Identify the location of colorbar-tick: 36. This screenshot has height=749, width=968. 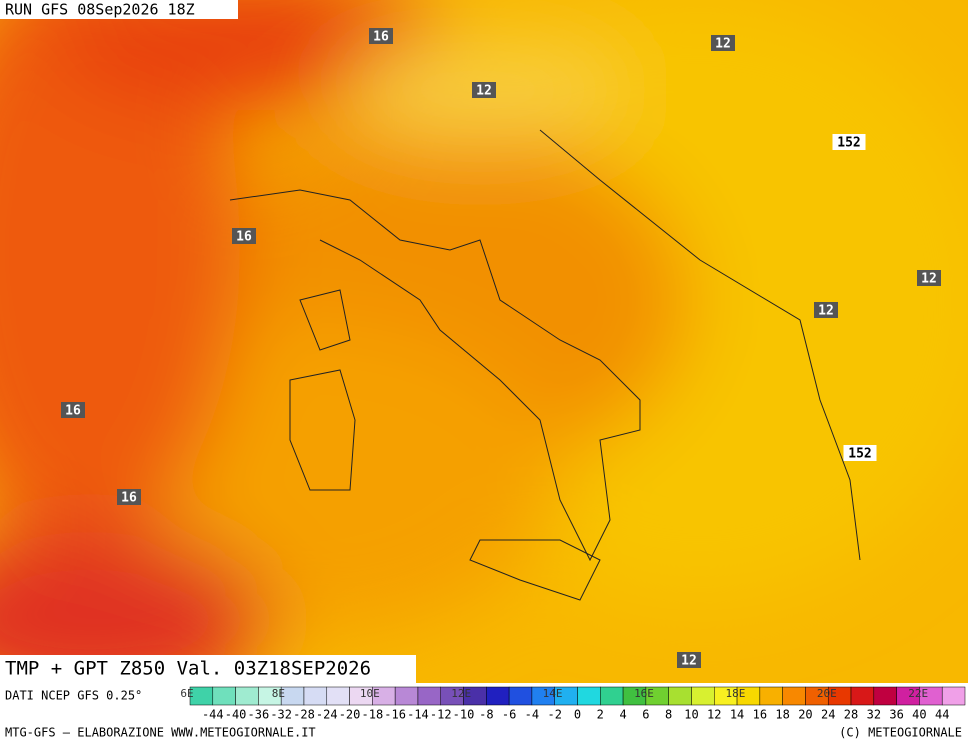
(896, 715).